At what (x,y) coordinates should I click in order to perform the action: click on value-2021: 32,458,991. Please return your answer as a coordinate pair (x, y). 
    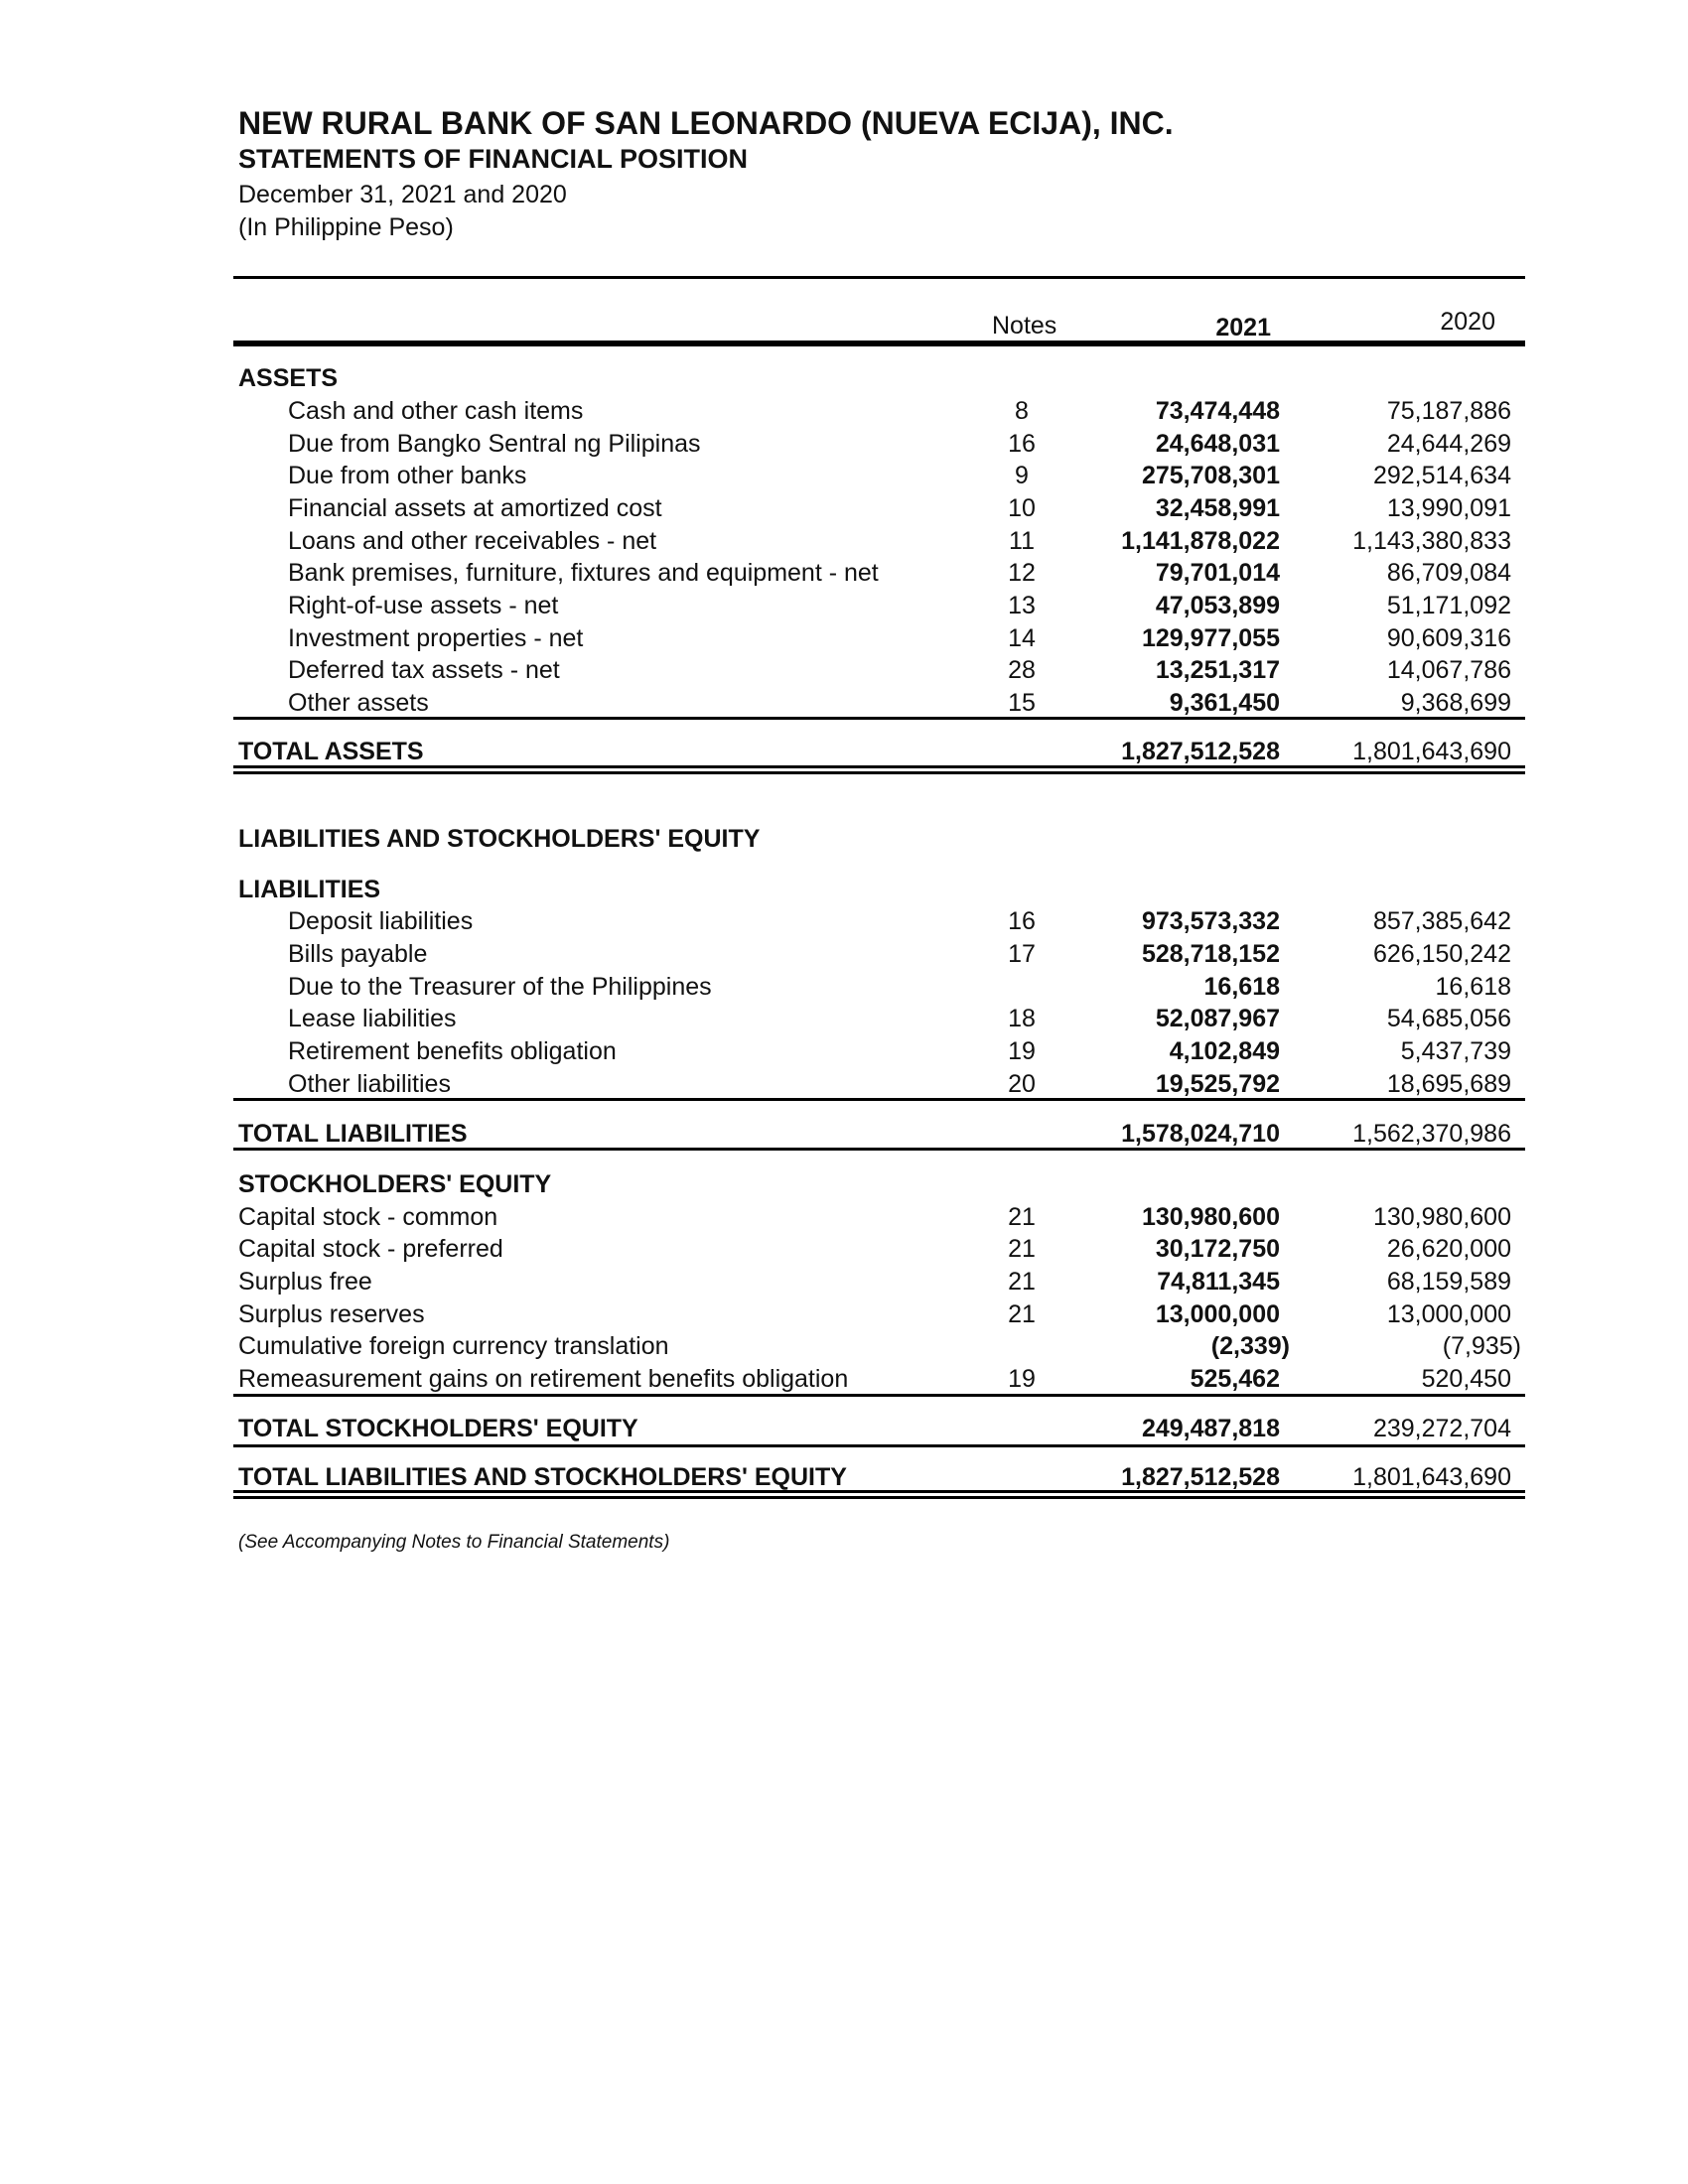
    Looking at the image, I should click on (1217, 508).